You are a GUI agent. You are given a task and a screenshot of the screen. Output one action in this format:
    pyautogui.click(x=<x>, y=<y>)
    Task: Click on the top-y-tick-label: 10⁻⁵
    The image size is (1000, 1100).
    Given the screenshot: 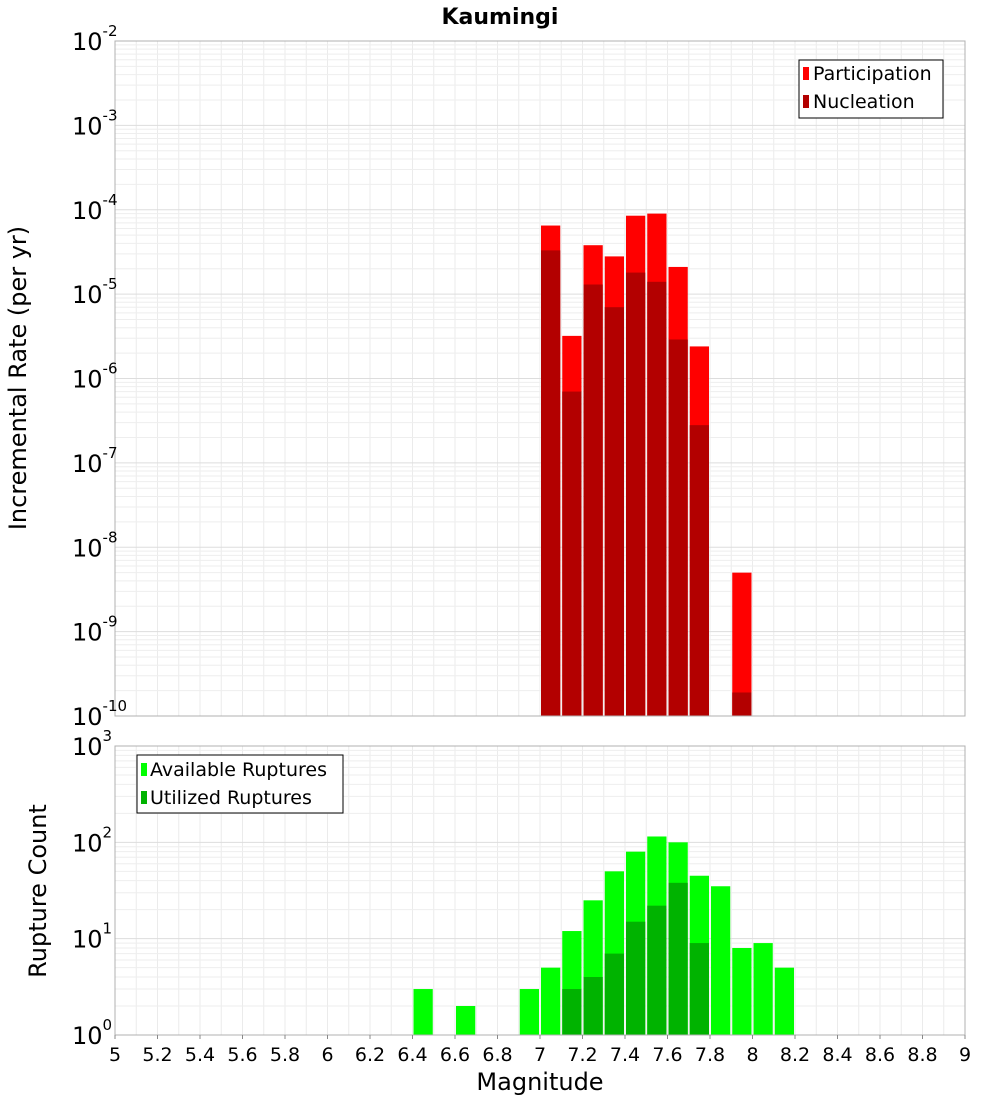 What is the action you would take?
    pyautogui.click(x=95, y=292)
    